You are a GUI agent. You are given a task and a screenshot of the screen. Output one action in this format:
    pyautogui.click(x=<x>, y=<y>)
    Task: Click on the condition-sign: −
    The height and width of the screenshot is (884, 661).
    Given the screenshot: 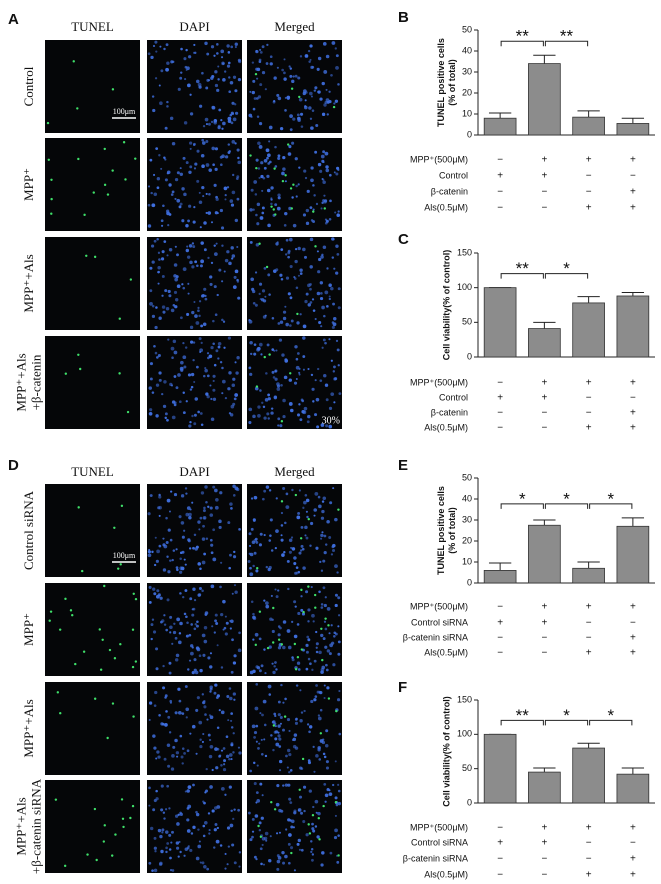 What is the action you would take?
    pyautogui.click(x=500, y=859)
    